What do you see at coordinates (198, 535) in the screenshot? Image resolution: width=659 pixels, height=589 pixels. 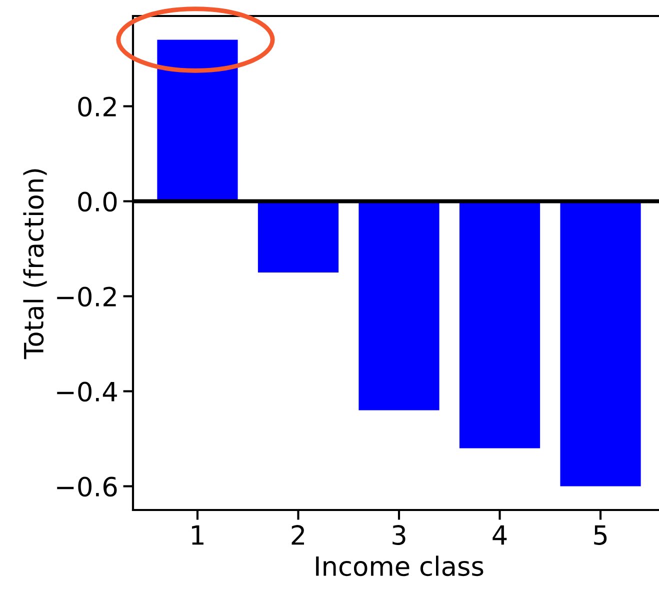 I see `x-tick-label: 1` at bounding box center [198, 535].